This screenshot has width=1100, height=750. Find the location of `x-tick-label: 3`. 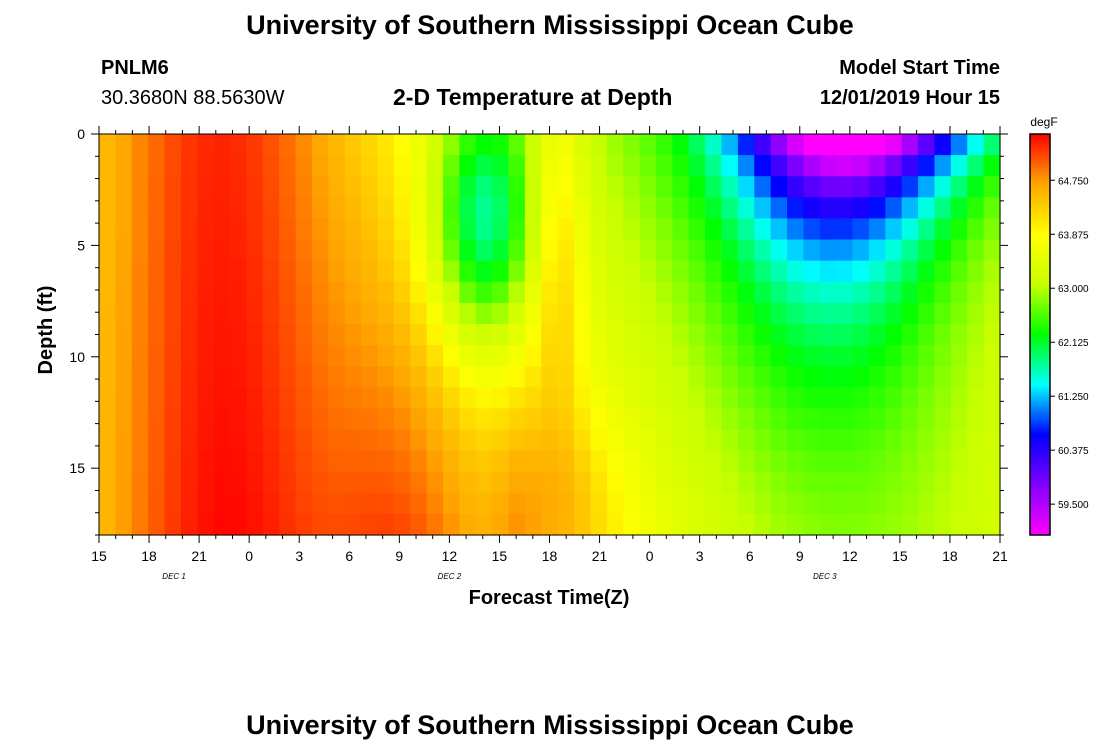

x-tick-label: 3 is located at coordinates (299, 556).